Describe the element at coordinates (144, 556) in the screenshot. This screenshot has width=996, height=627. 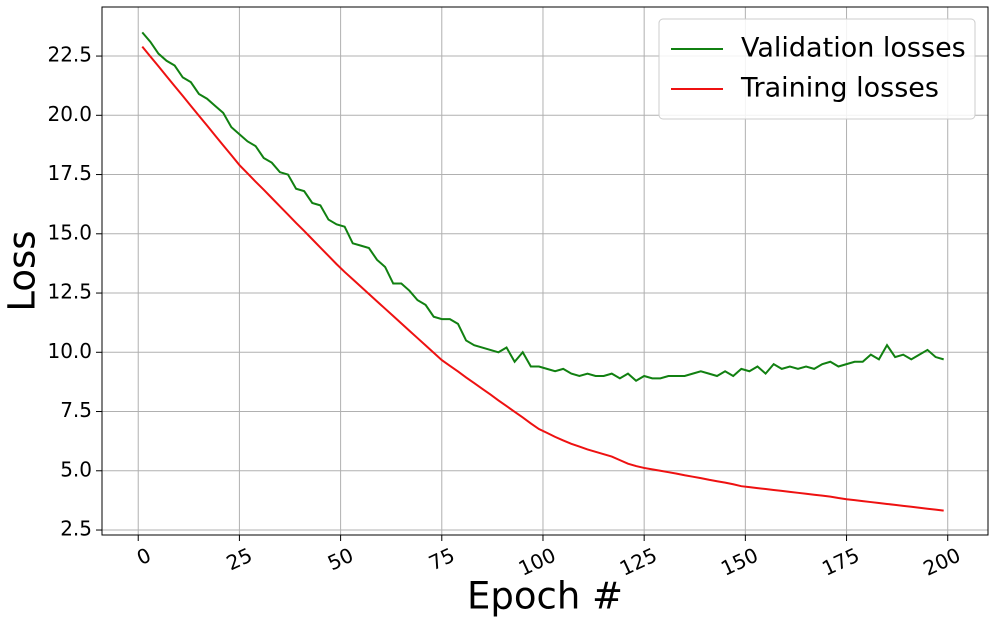
I see `x-tick-label: 0` at that location.